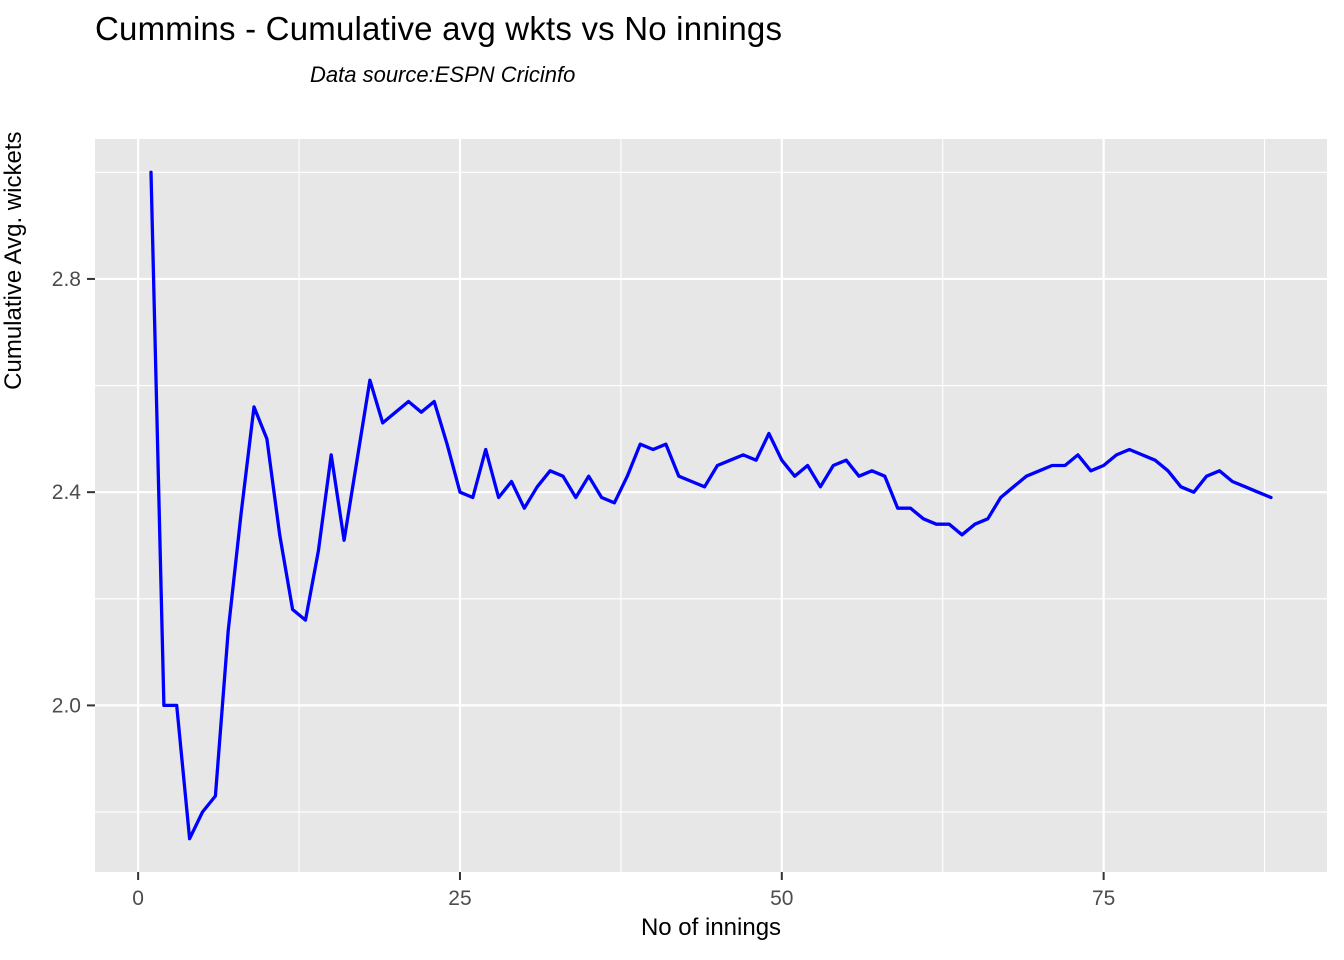 This screenshot has width=1344, height=960. I want to click on x-axis-title: No of innings, so click(711, 927).